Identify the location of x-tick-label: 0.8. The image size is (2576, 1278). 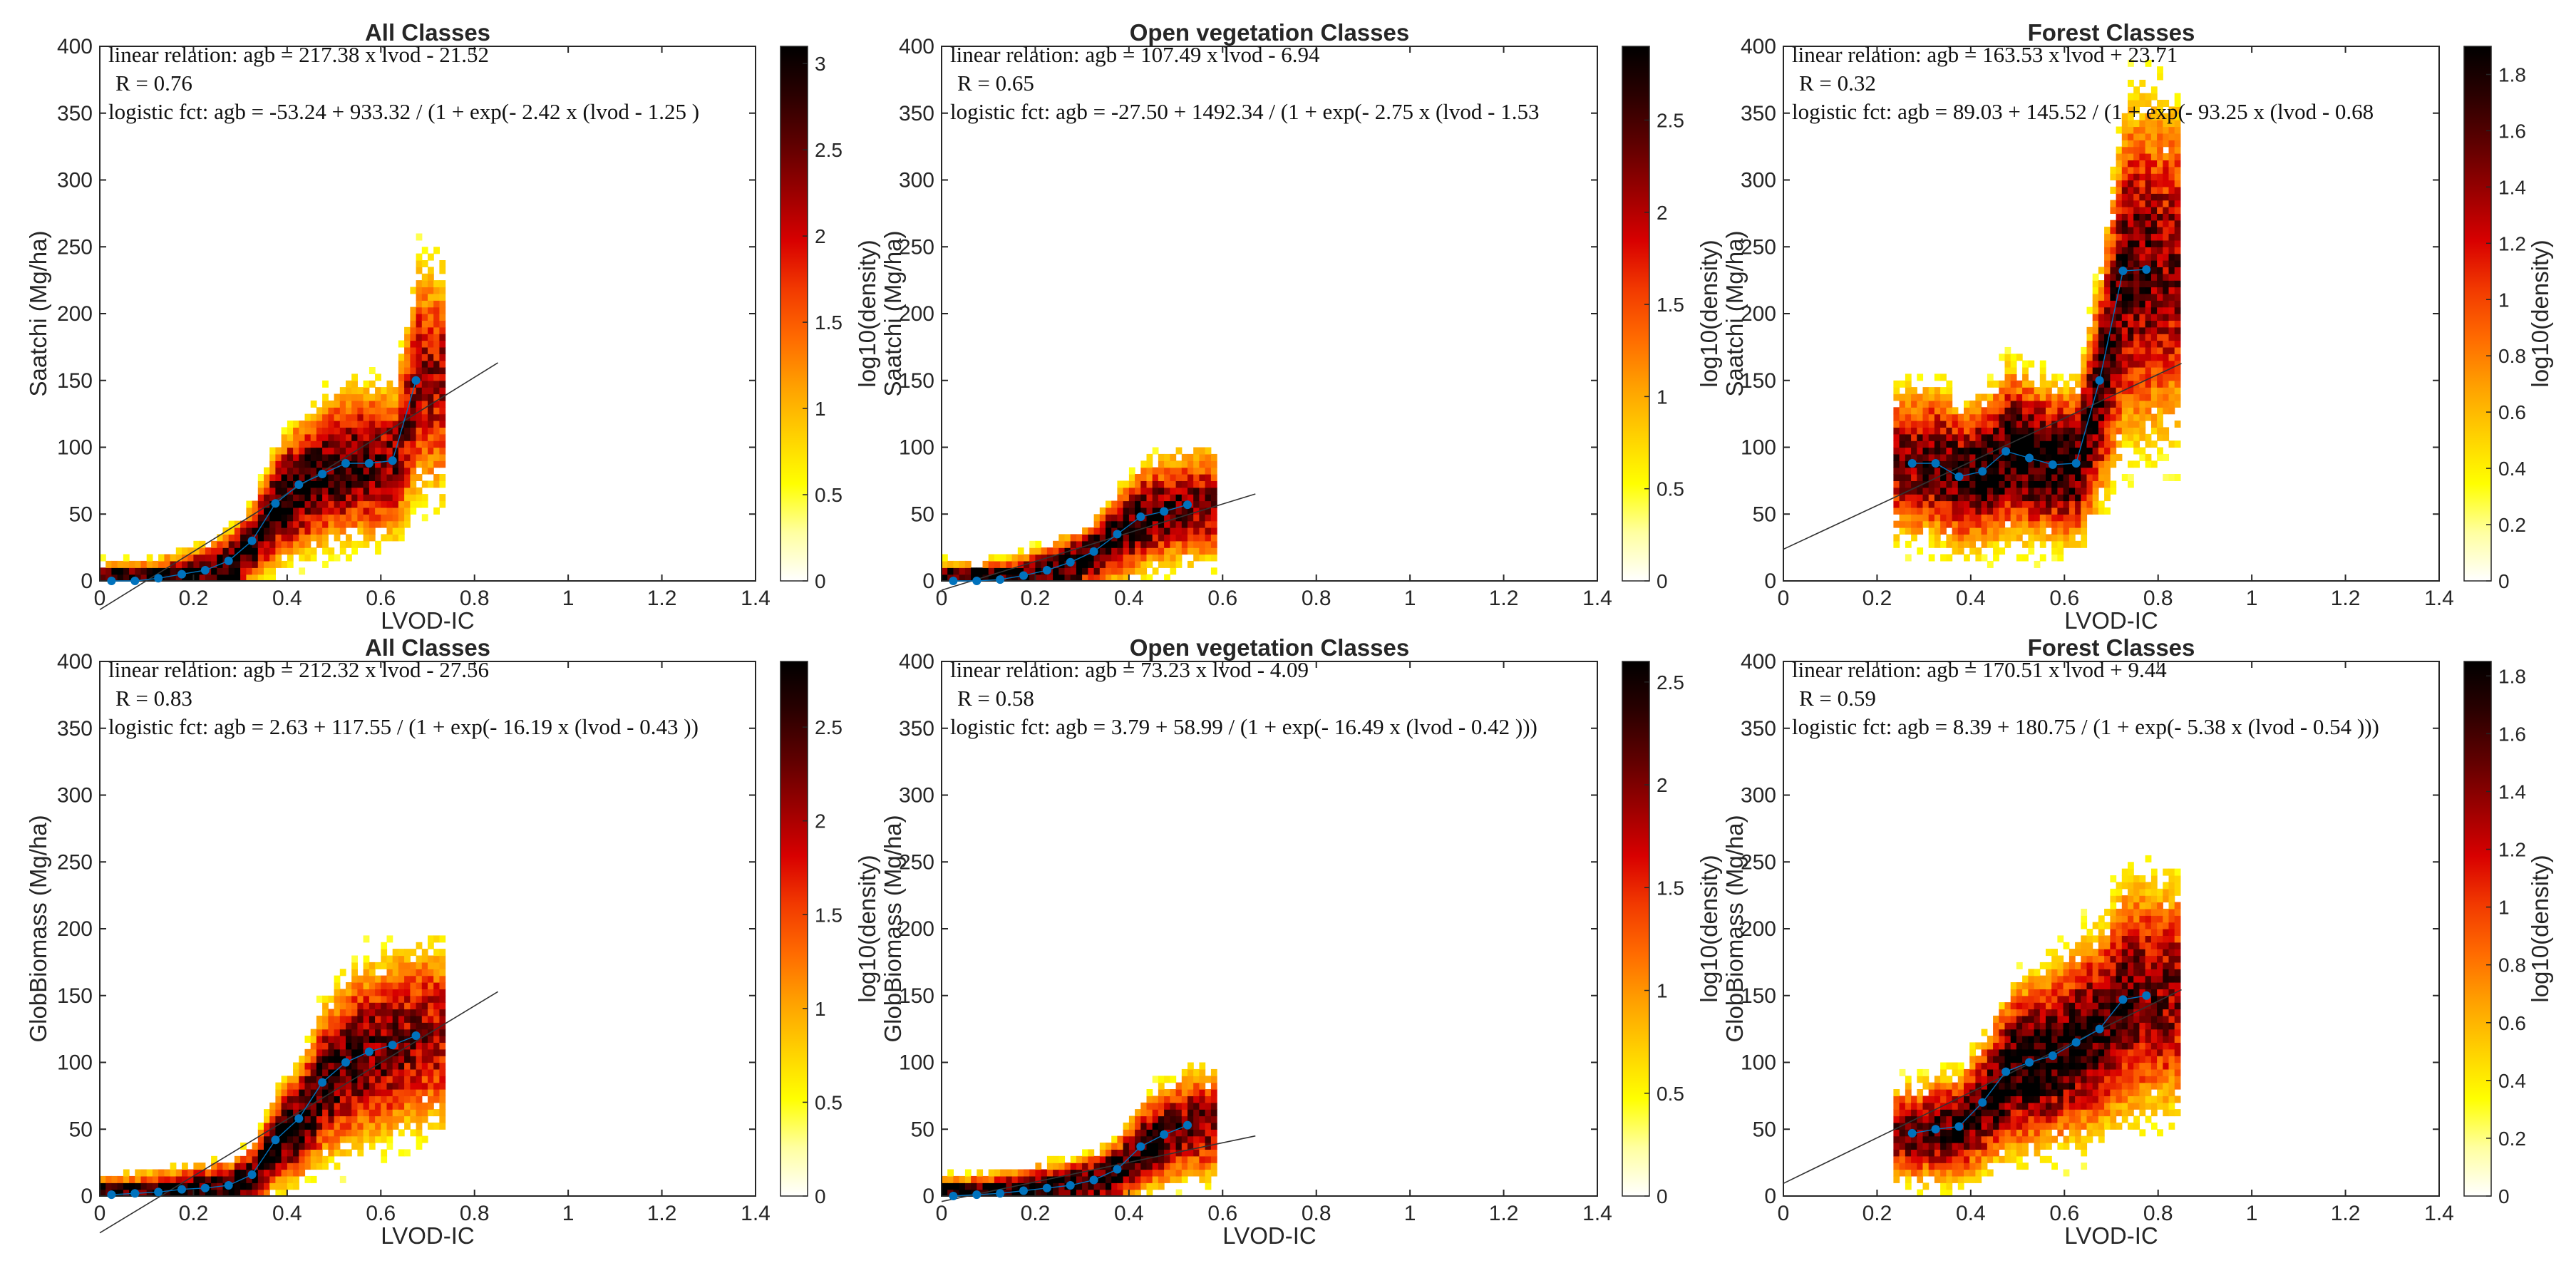
(1316, 598).